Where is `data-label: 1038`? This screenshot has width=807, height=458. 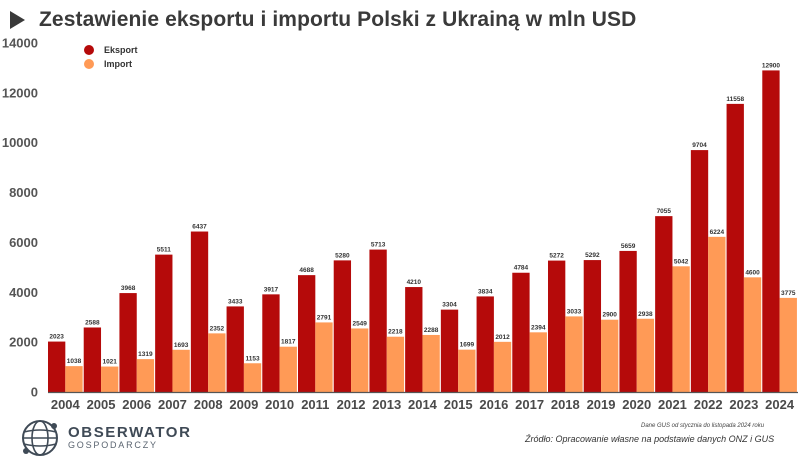
data-label: 1038 is located at coordinates (74, 361).